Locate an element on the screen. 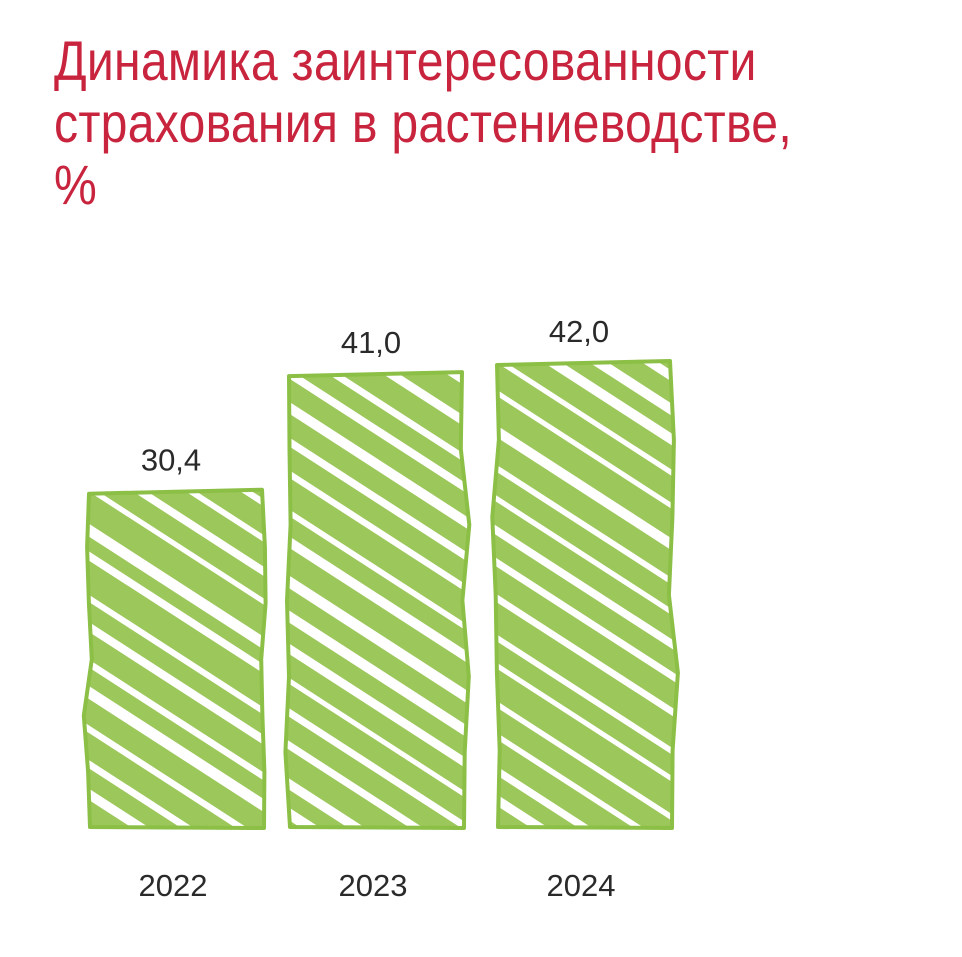  bar-2023 is located at coordinates (376, 511).